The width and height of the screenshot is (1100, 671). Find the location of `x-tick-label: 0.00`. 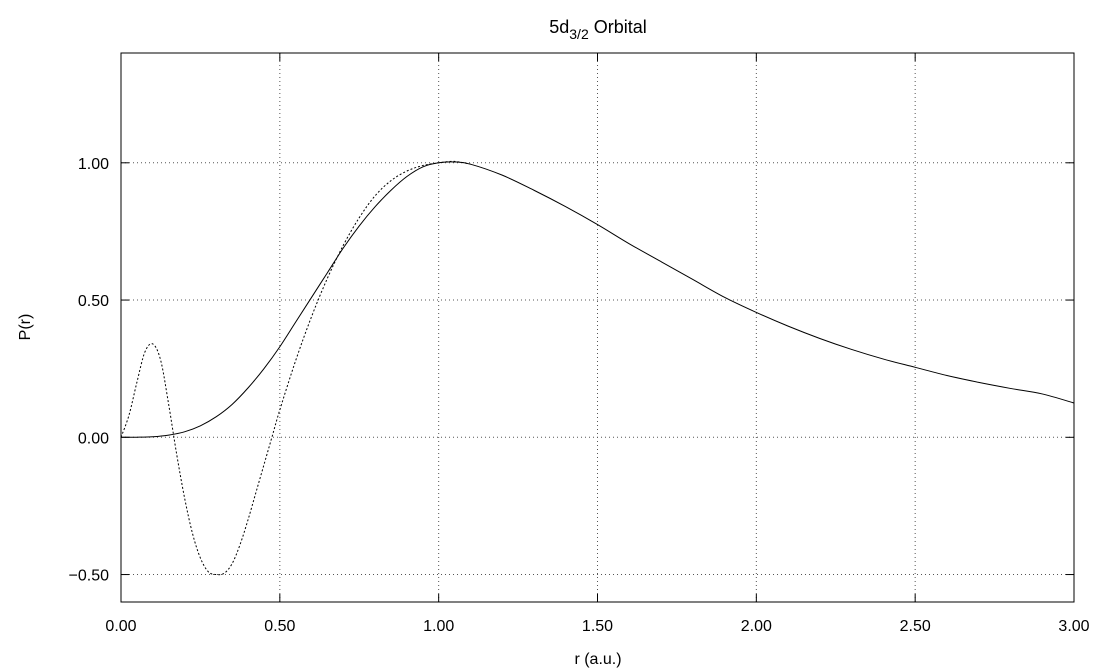

x-tick-label: 0.00 is located at coordinates (120, 626).